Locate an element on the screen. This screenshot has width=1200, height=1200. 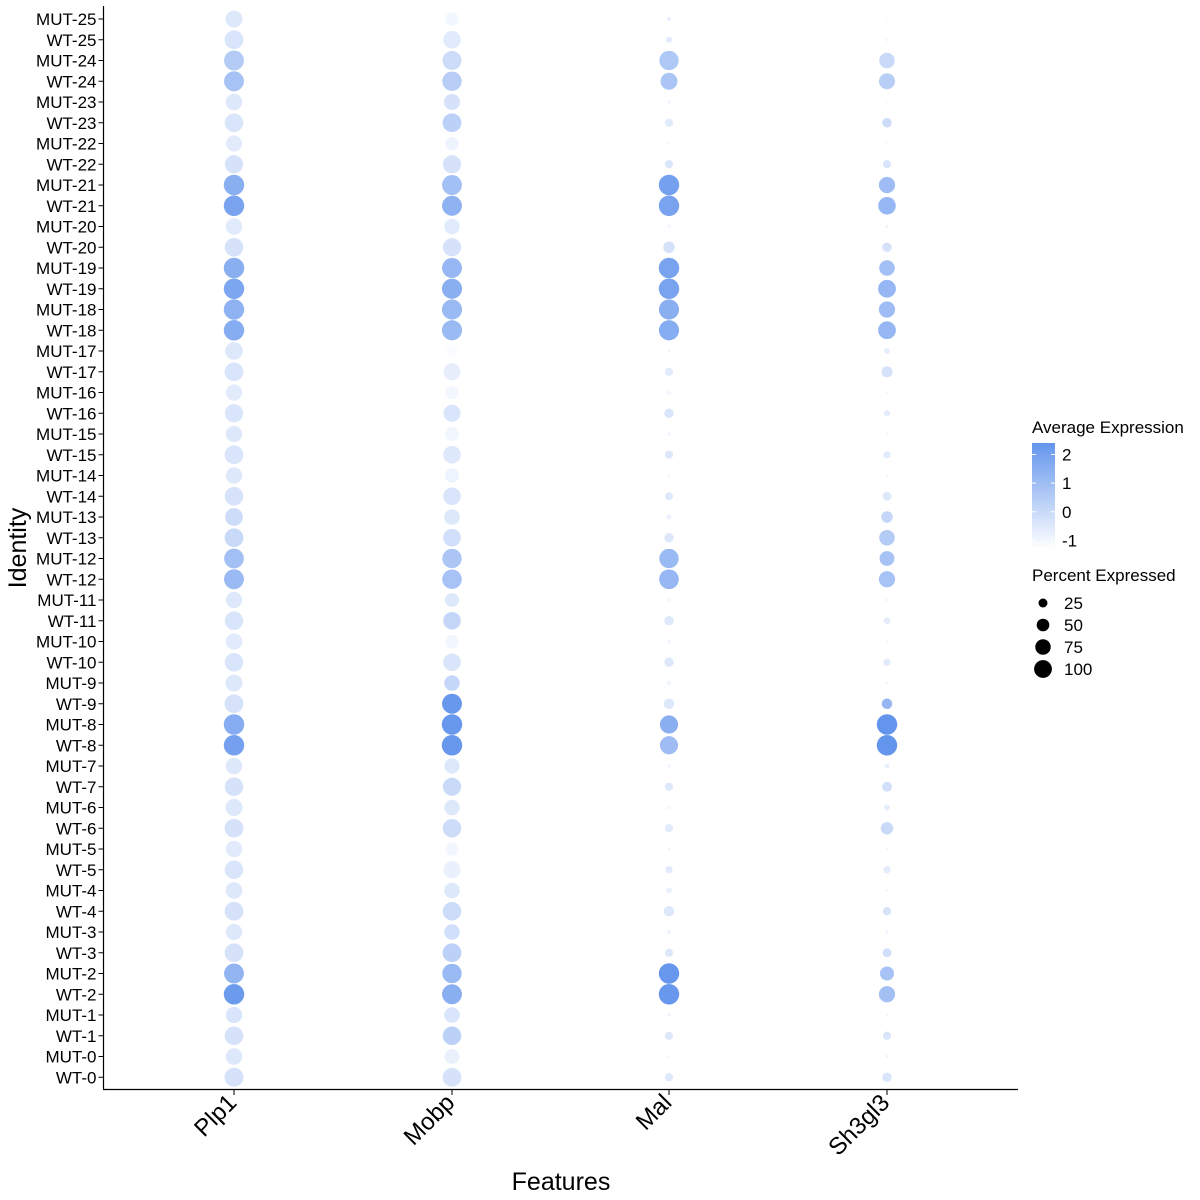
dot-WT-8-Plp1 is located at coordinates (234, 745).